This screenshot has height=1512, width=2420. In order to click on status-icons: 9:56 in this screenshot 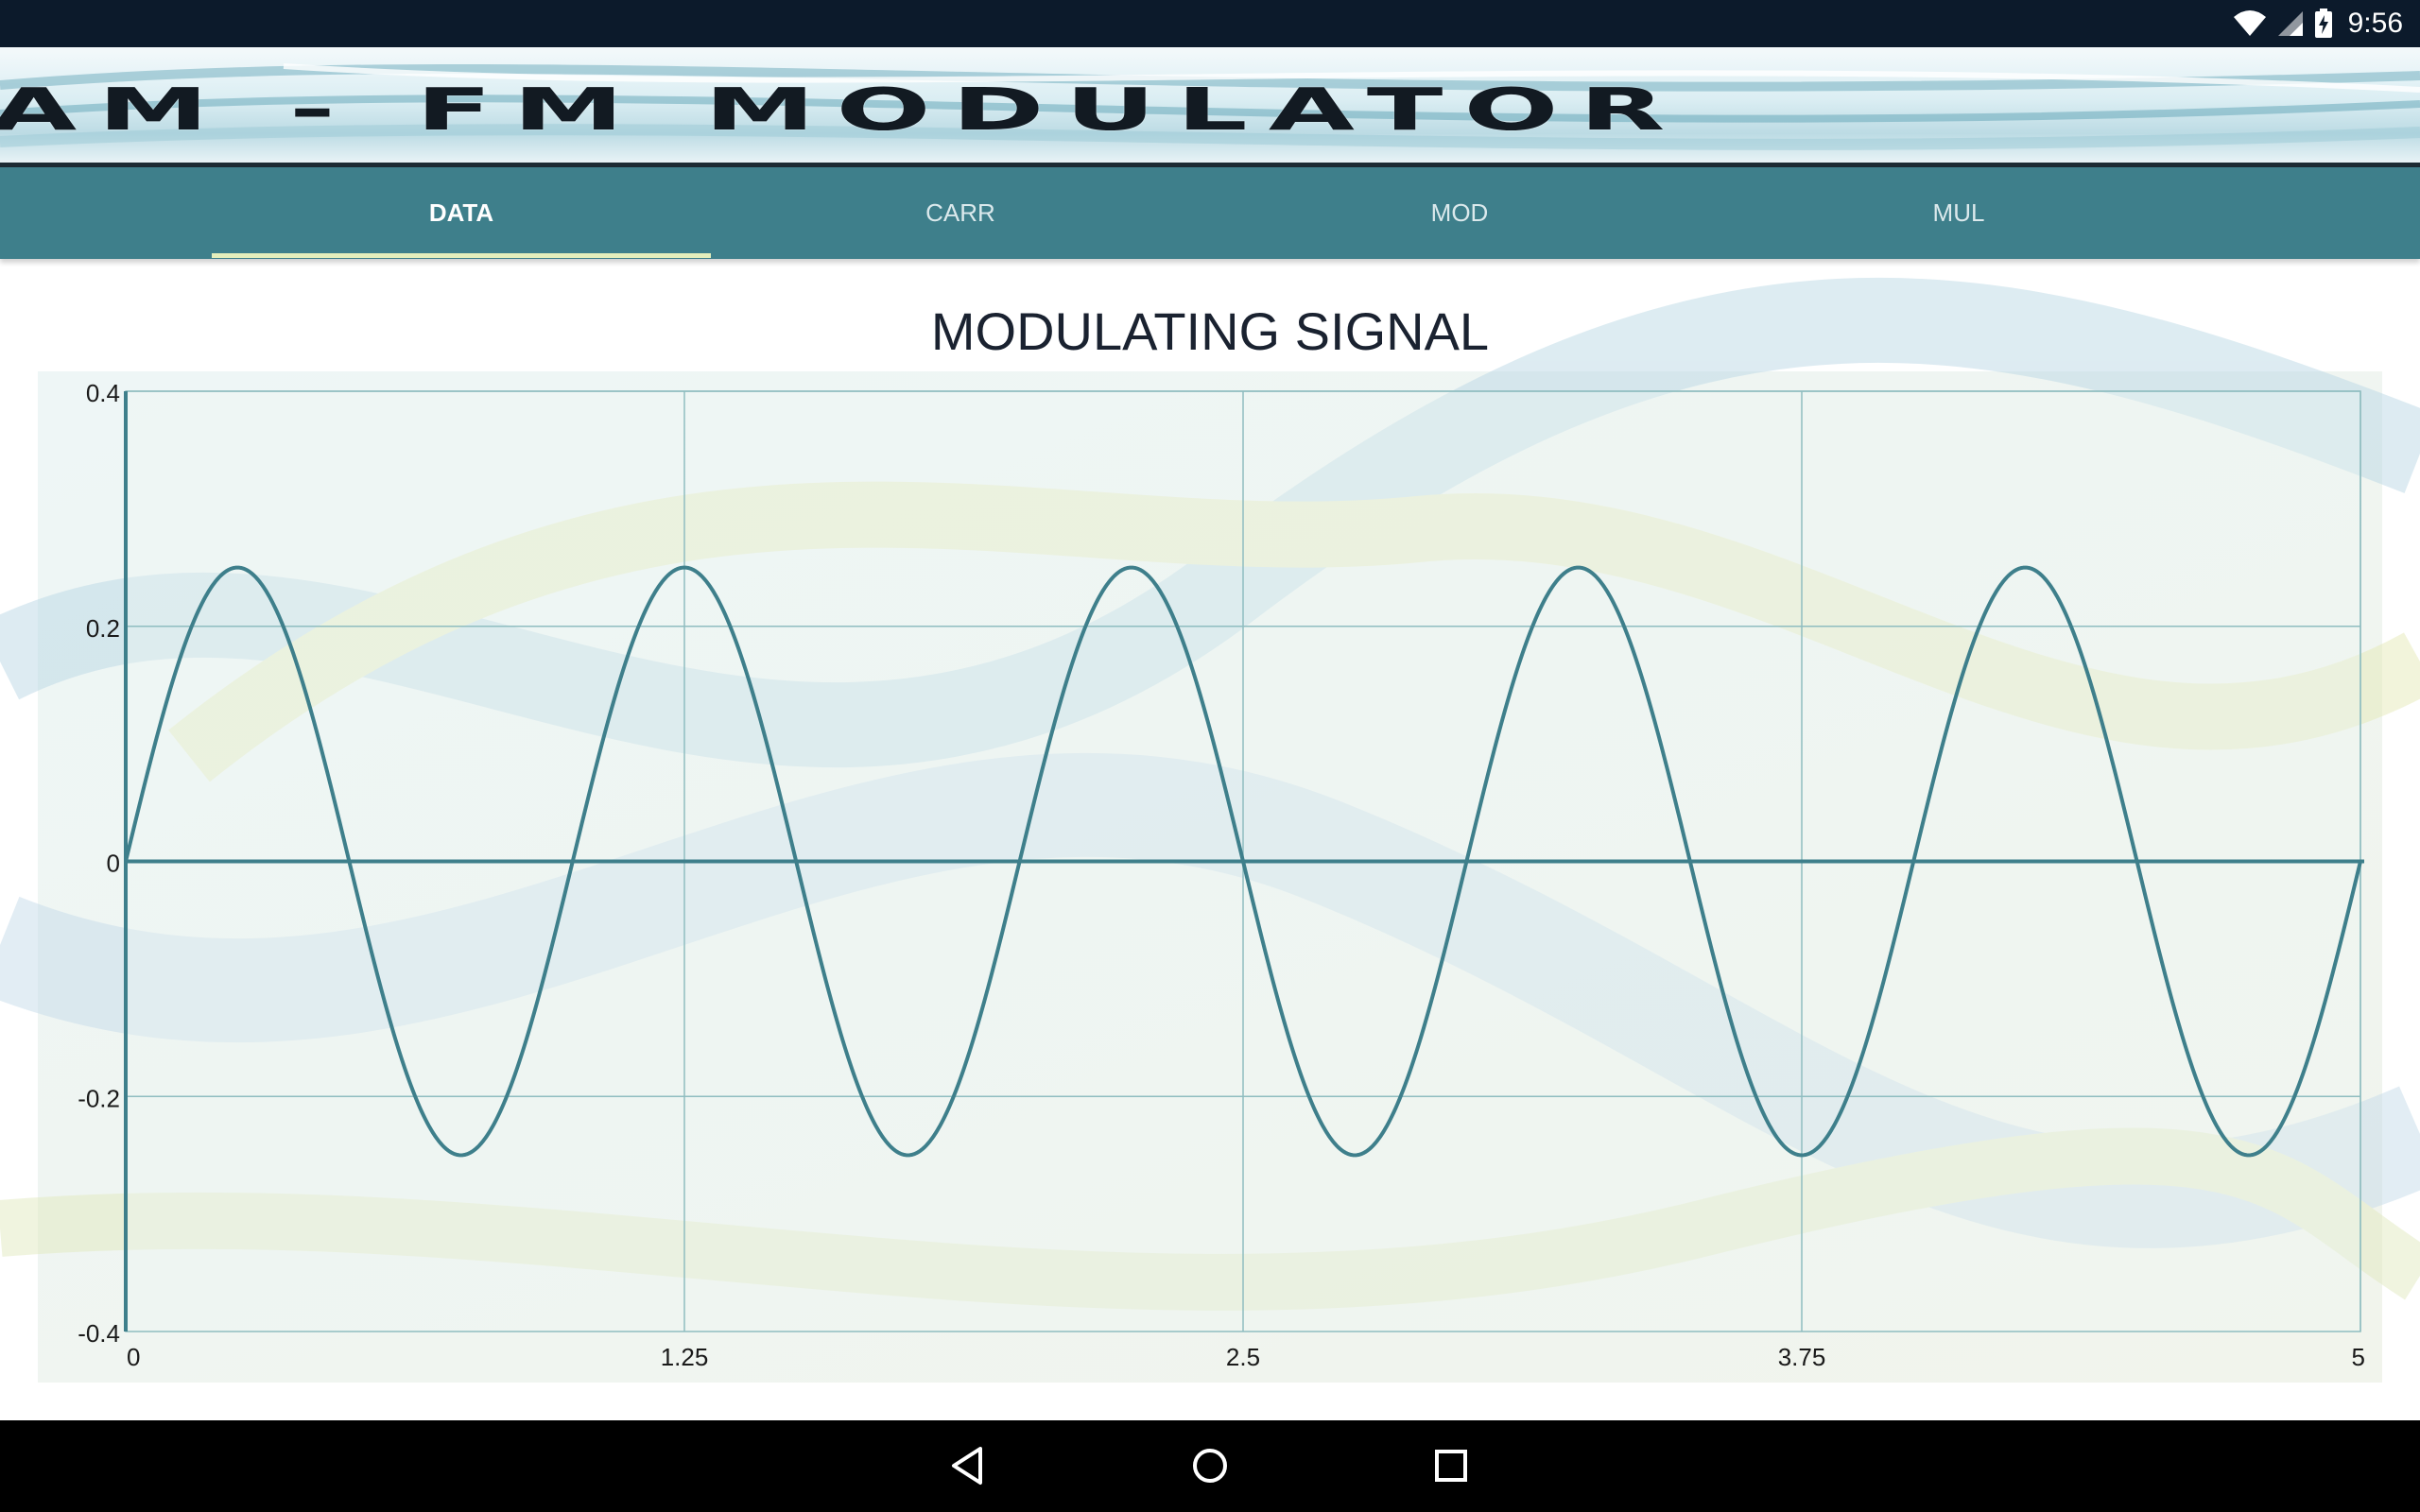, I will do `click(2318, 23)`.